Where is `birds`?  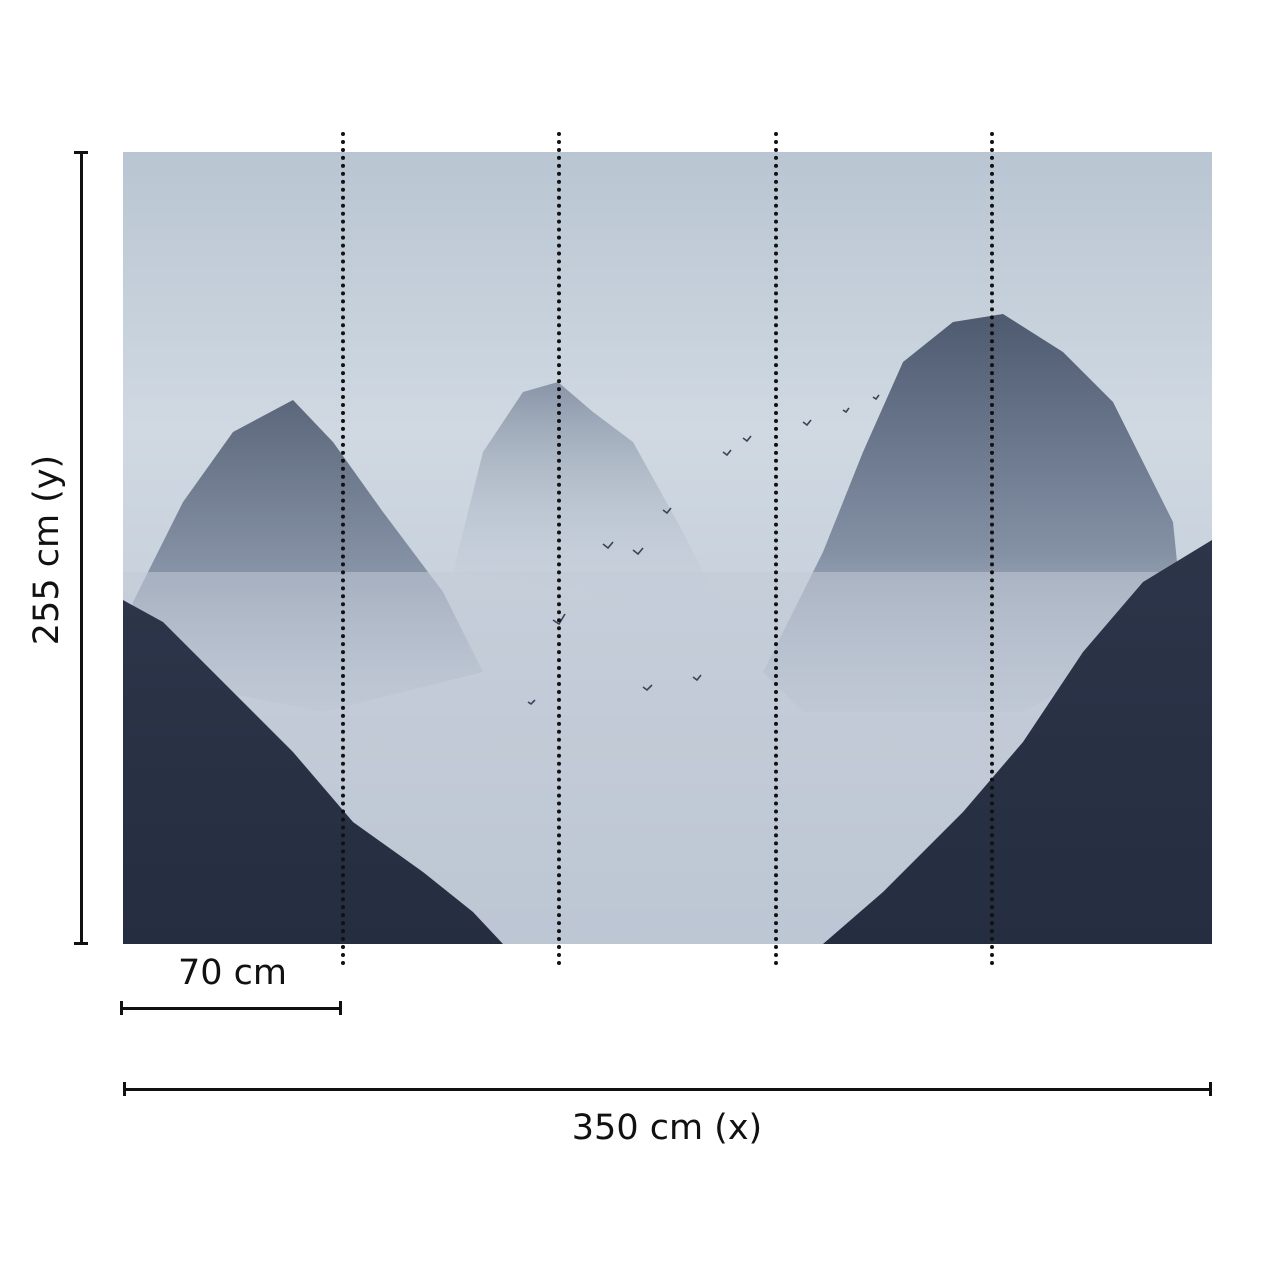
birds is located at coordinates (703, 550).